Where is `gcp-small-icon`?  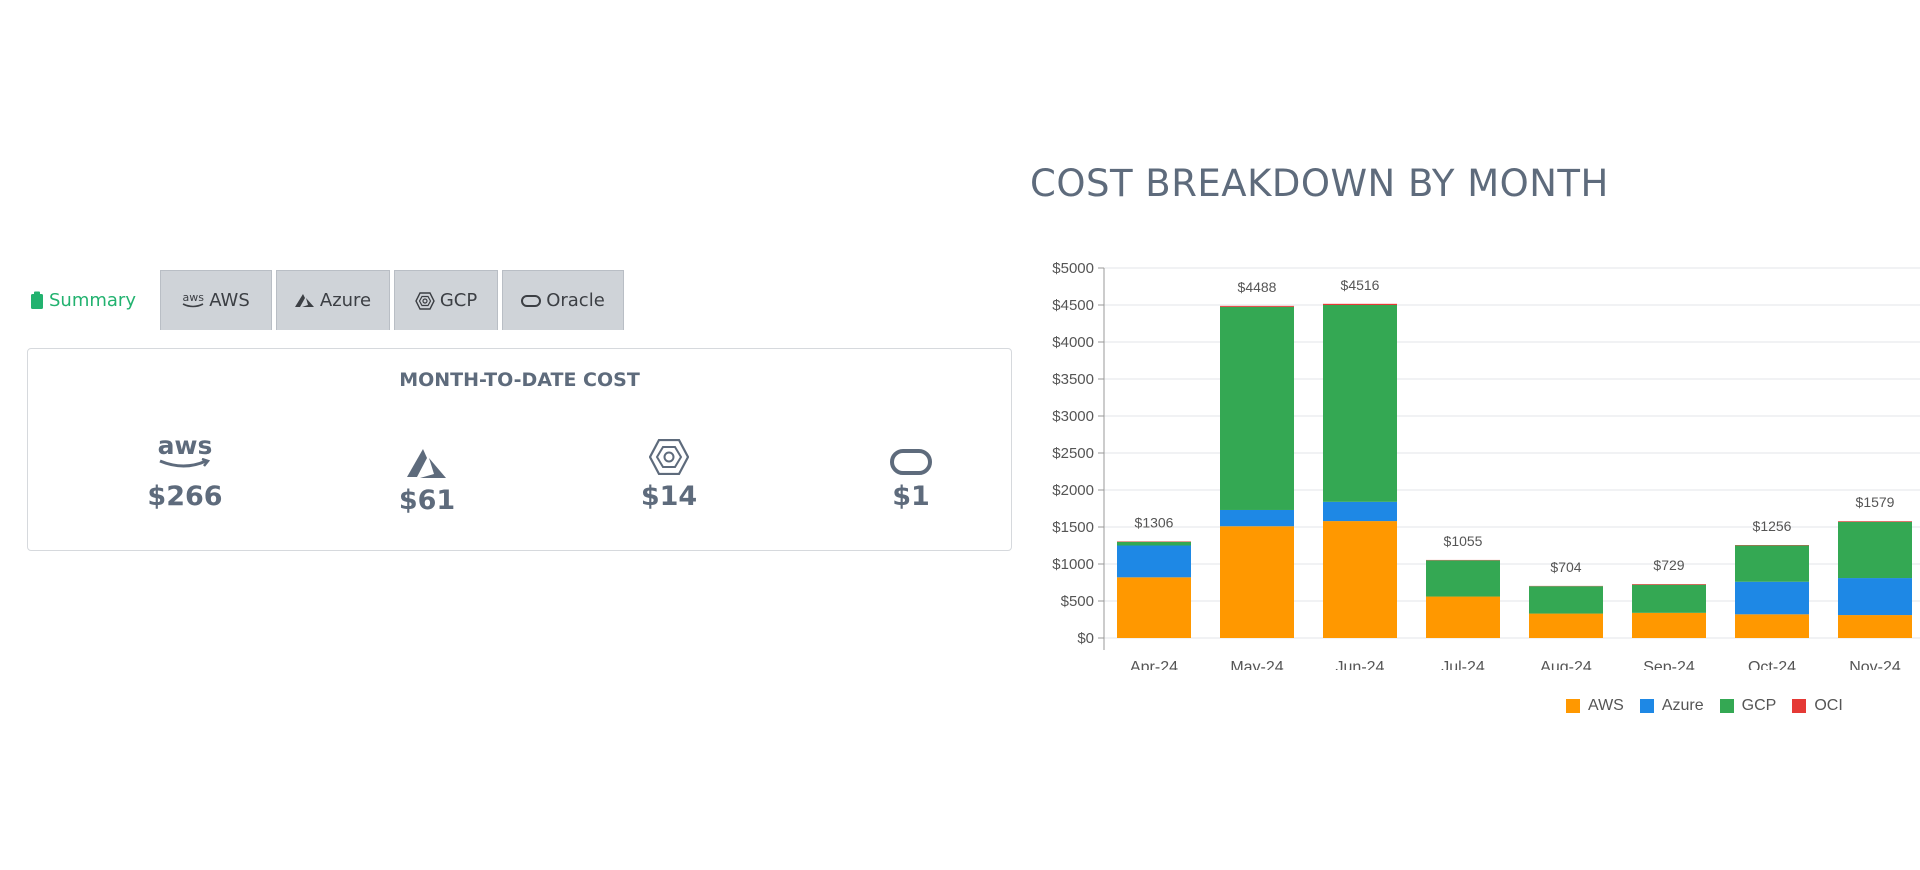
gcp-small-icon is located at coordinates (425, 300).